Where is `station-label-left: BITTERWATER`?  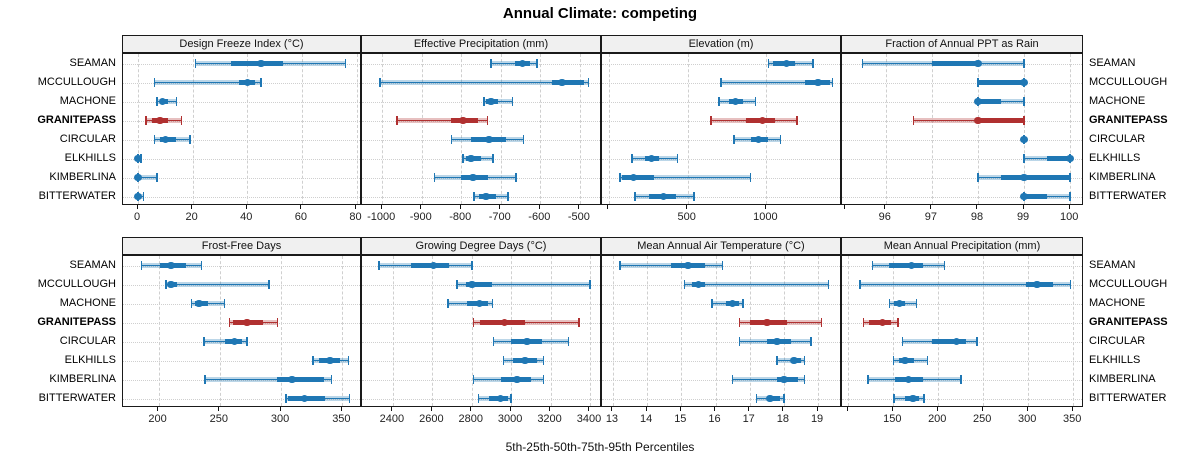
station-label-left: BITTERWATER is located at coordinates (77, 397).